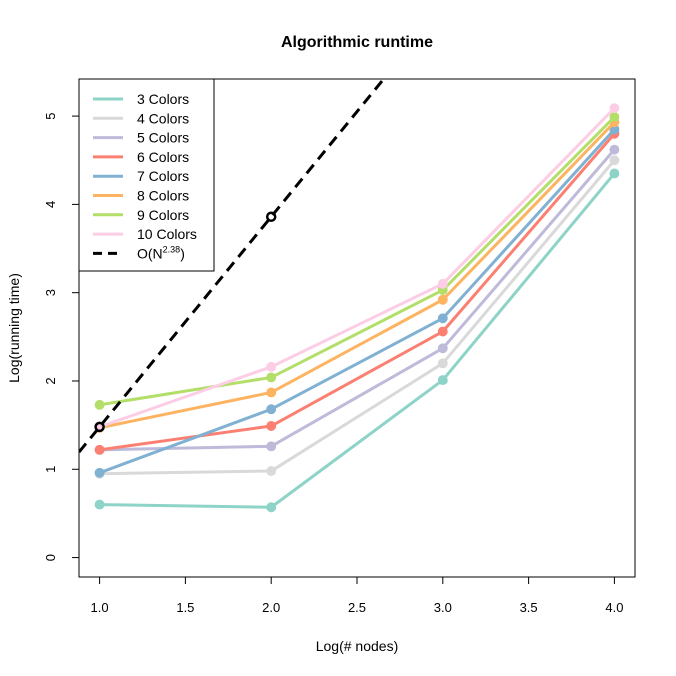 This screenshot has height=676, width=676. Describe the element at coordinates (163, 99) in the screenshot. I see `legend-label: 3 Colors` at that location.